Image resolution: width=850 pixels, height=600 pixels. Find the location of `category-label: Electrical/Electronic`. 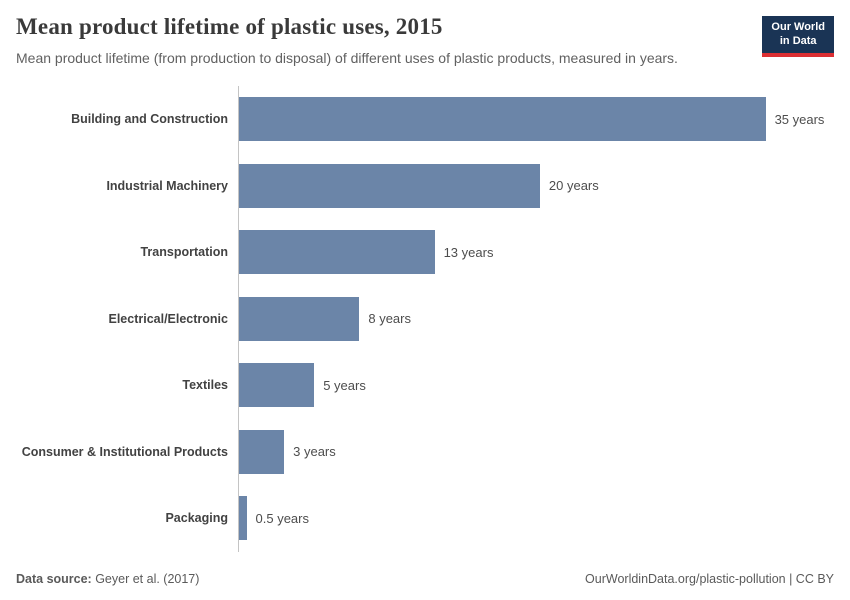

category-label: Electrical/Electronic is located at coordinates (168, 318).